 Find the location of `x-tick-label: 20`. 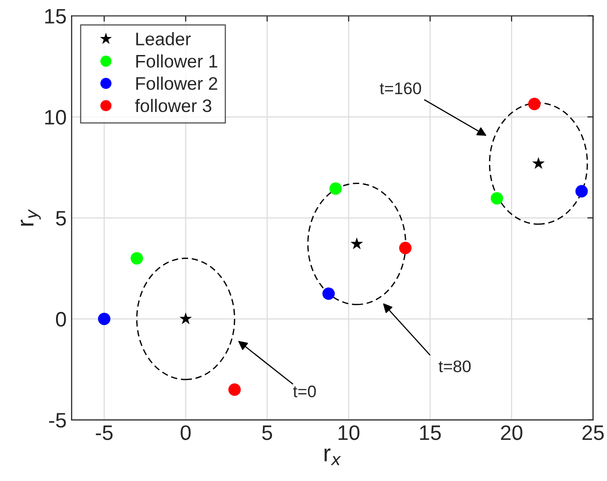

x-tick-label: 20 is located at coordinates (511, 432).